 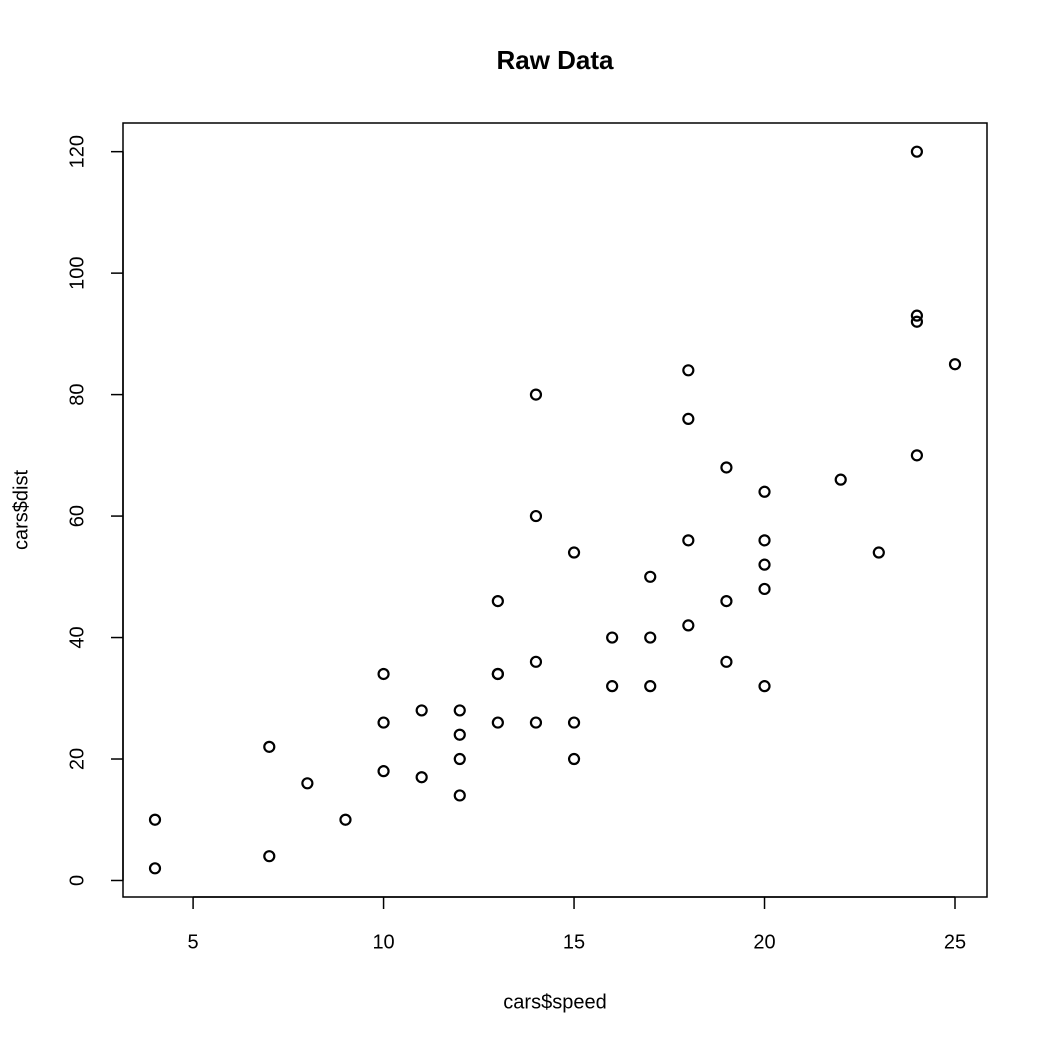 What do you see at coordinates (77, 637) in the screenshot?
I see `y-tick-label: 40` at bounding box center [77, 637].